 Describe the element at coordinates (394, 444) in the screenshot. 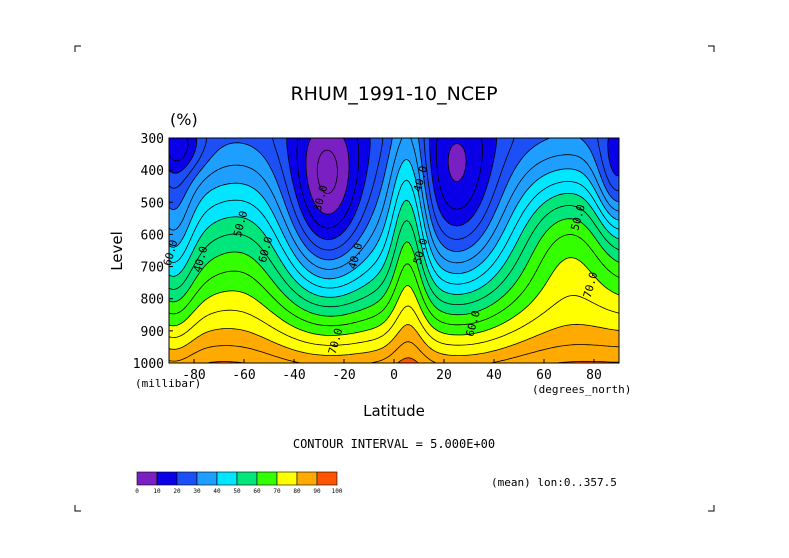

I see `contour-interval-text: CONTOUR INTERVAL = 5.000E+00` at that location.